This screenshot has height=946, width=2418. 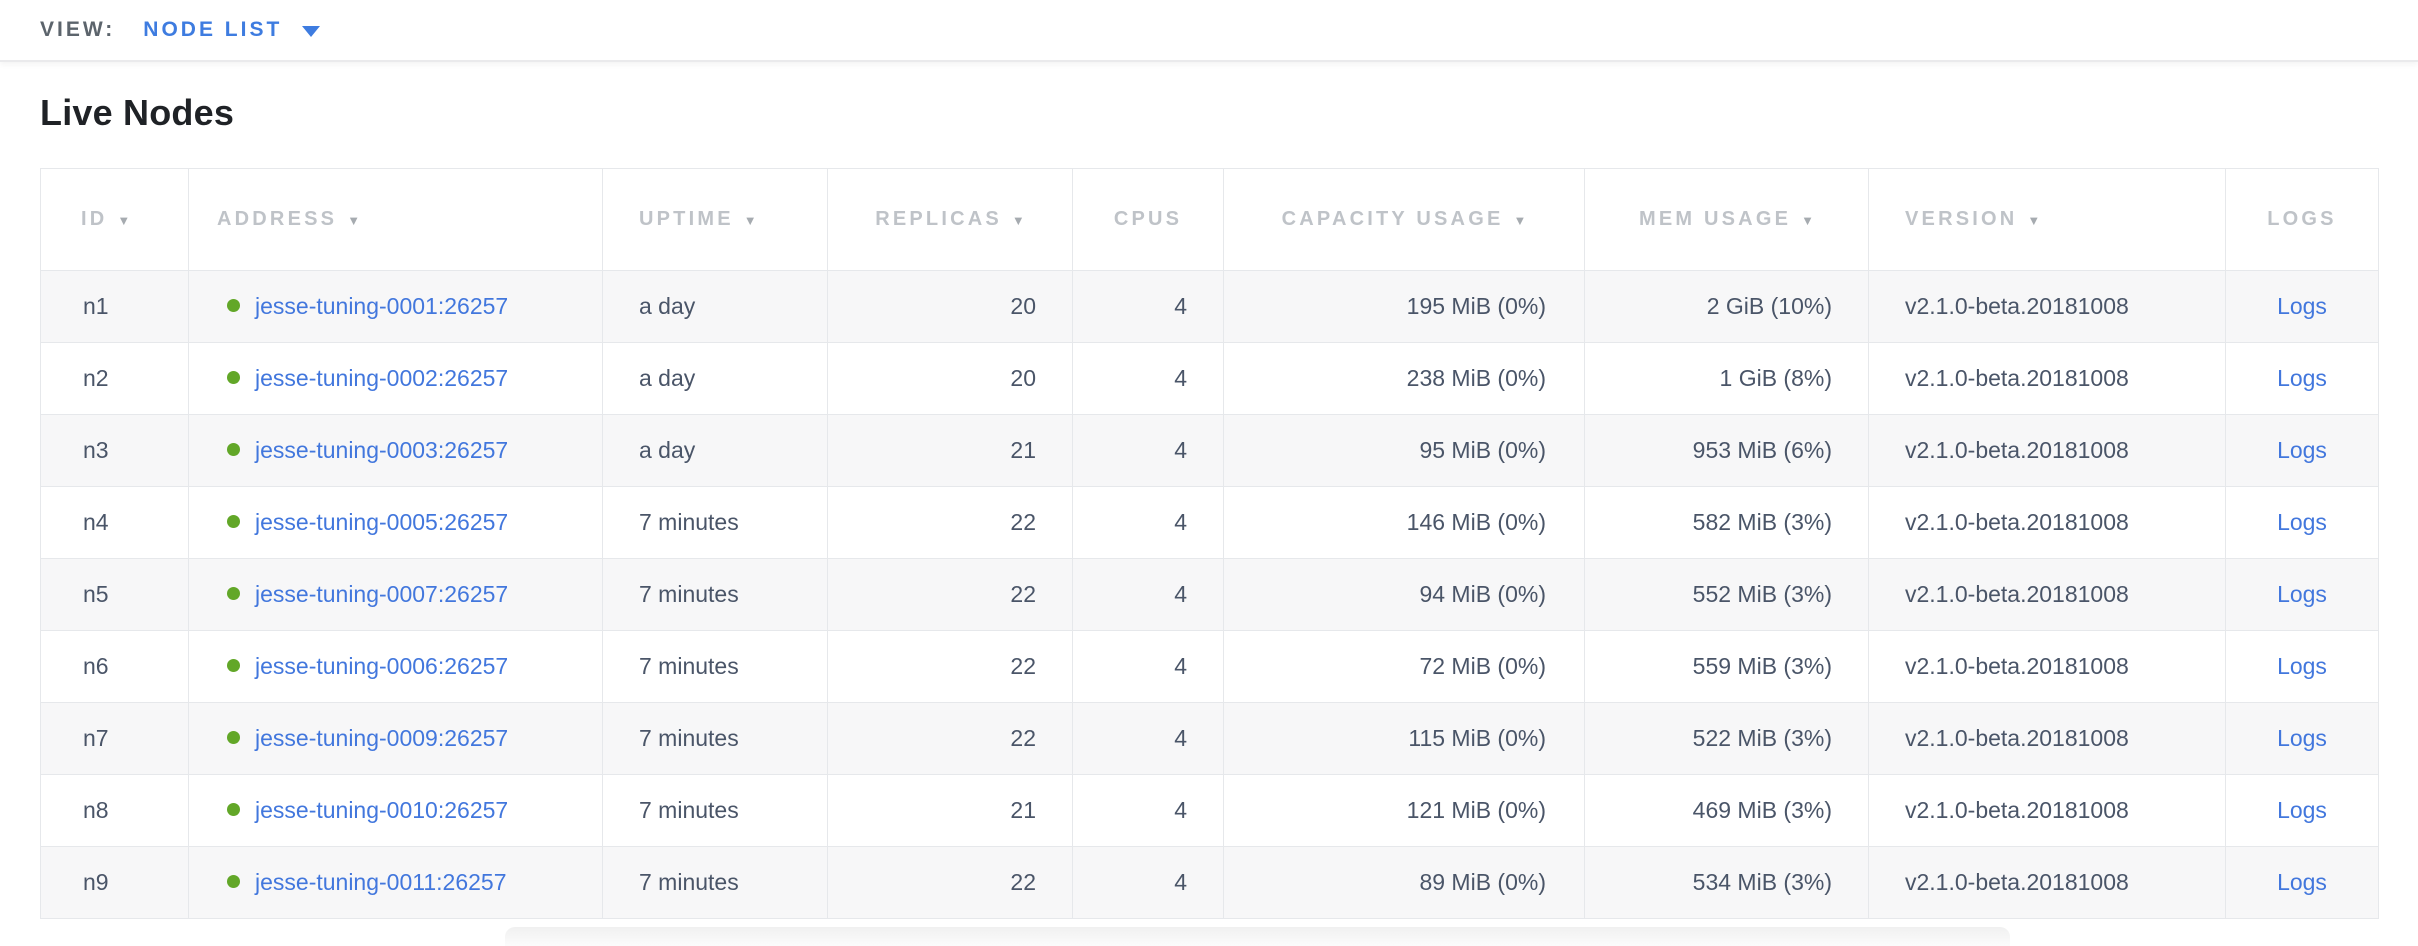 What do you see at coordinates (382, 378) in the screenshot?
I see `node-address-link: jesse-tuning-0002:26257` at bounding box center [382, 378].